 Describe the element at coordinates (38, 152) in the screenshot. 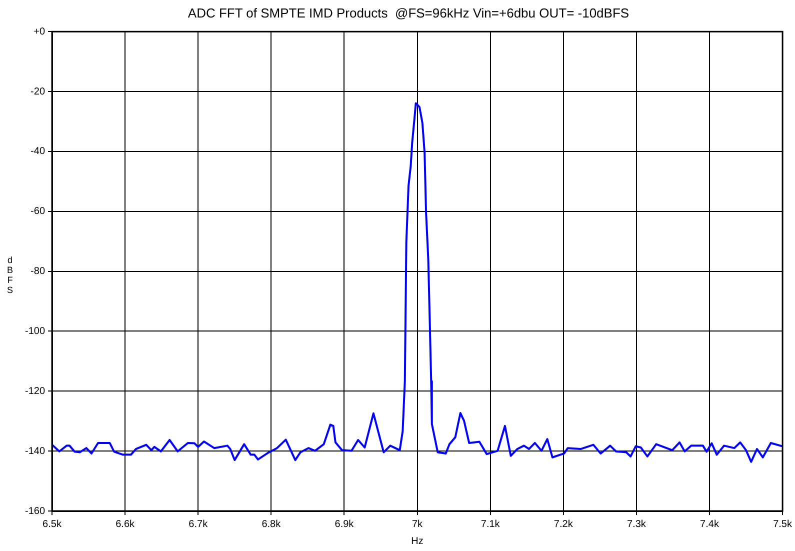

I see `y-tick-label: -40` at that location.